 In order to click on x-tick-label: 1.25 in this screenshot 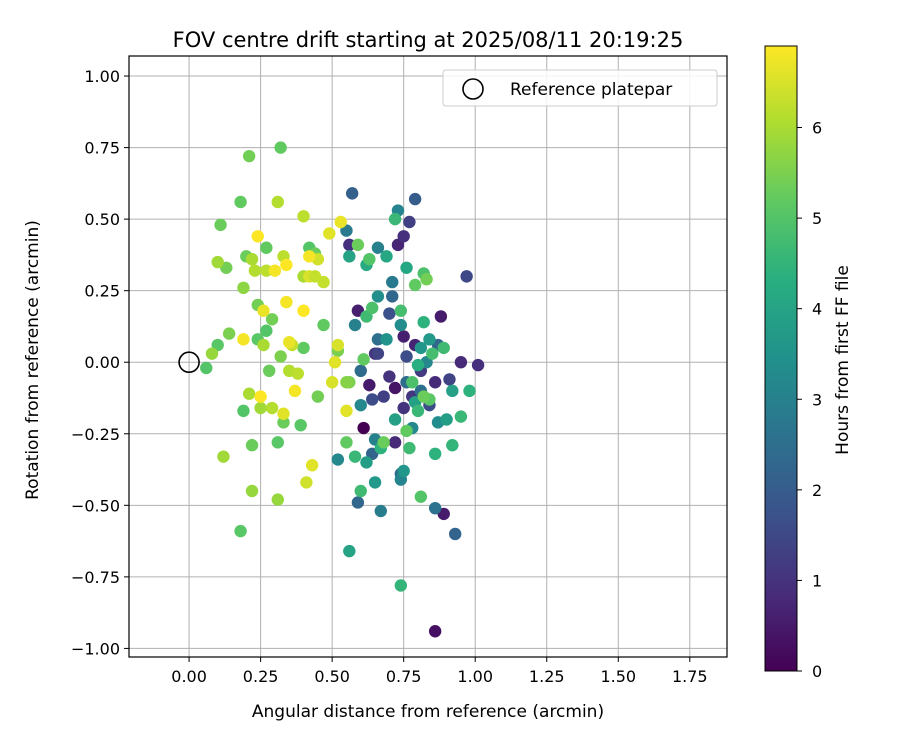, I will do `click(547, 676)`.